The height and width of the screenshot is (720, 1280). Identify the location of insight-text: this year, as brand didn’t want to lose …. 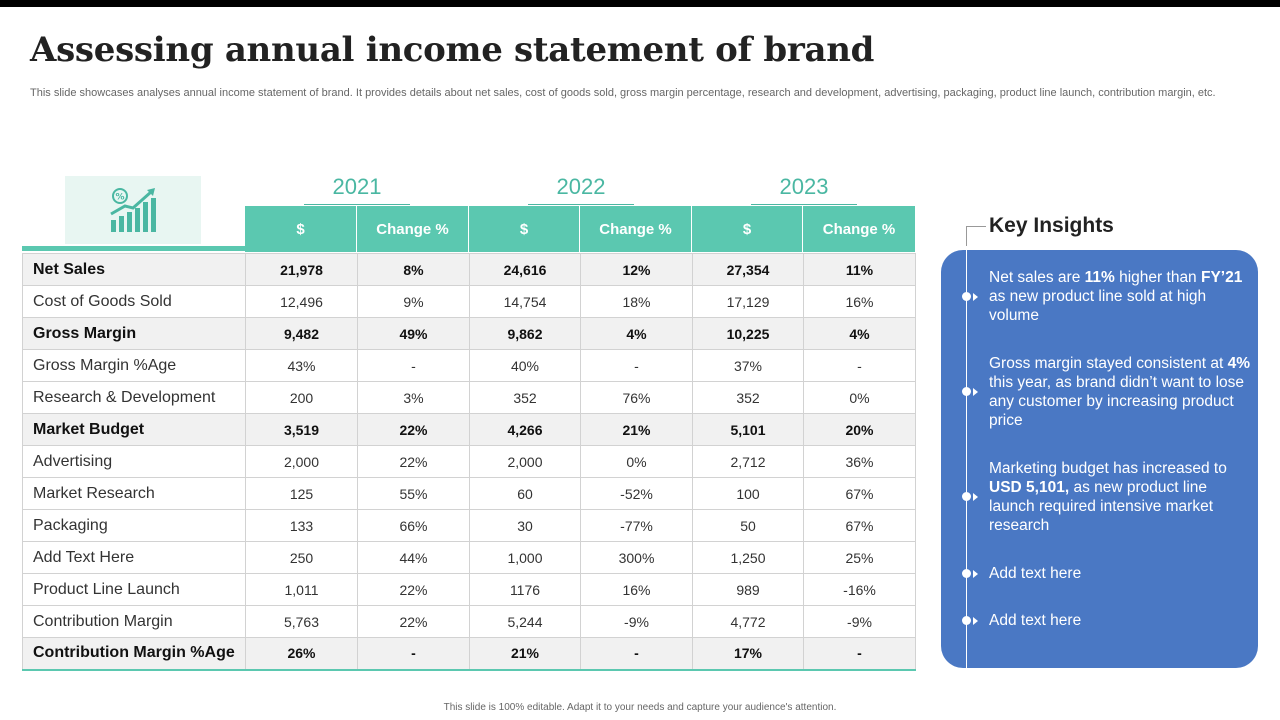
(1117, 401).